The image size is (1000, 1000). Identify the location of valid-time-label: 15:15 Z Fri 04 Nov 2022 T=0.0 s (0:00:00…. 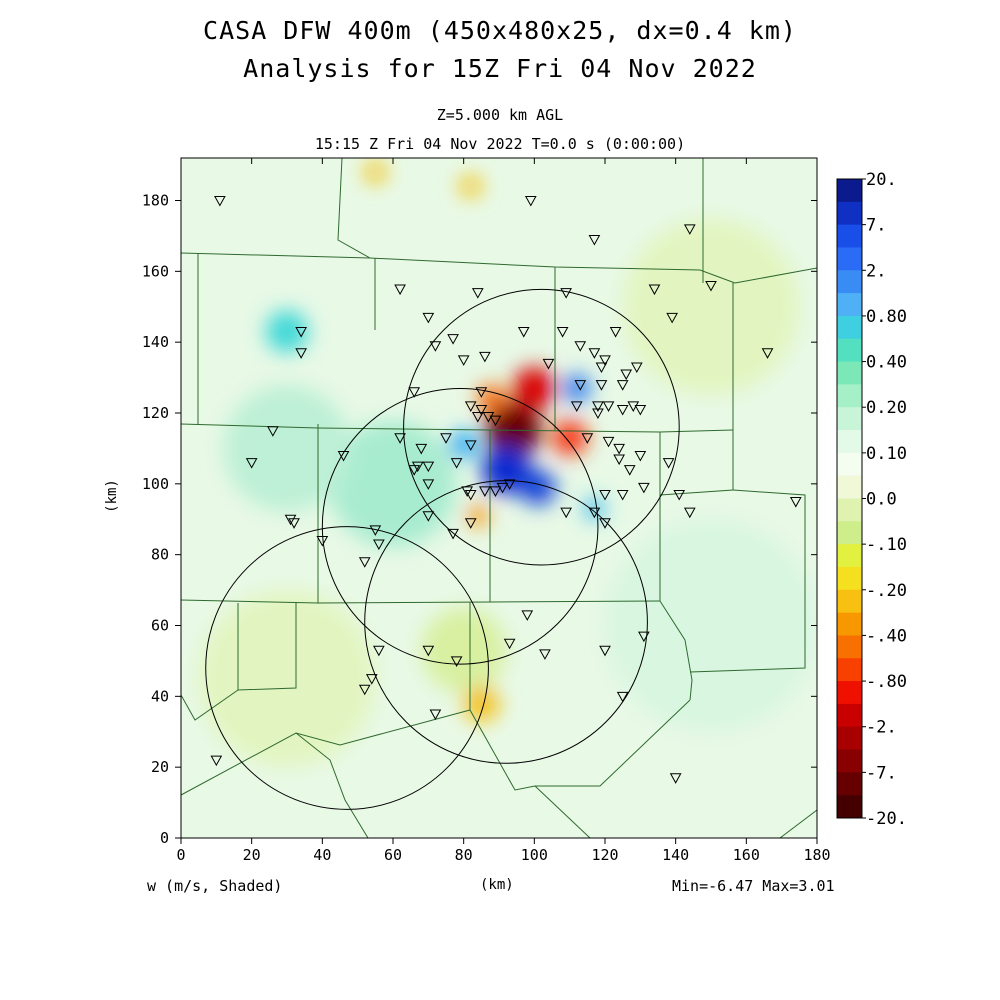
(500, 144).